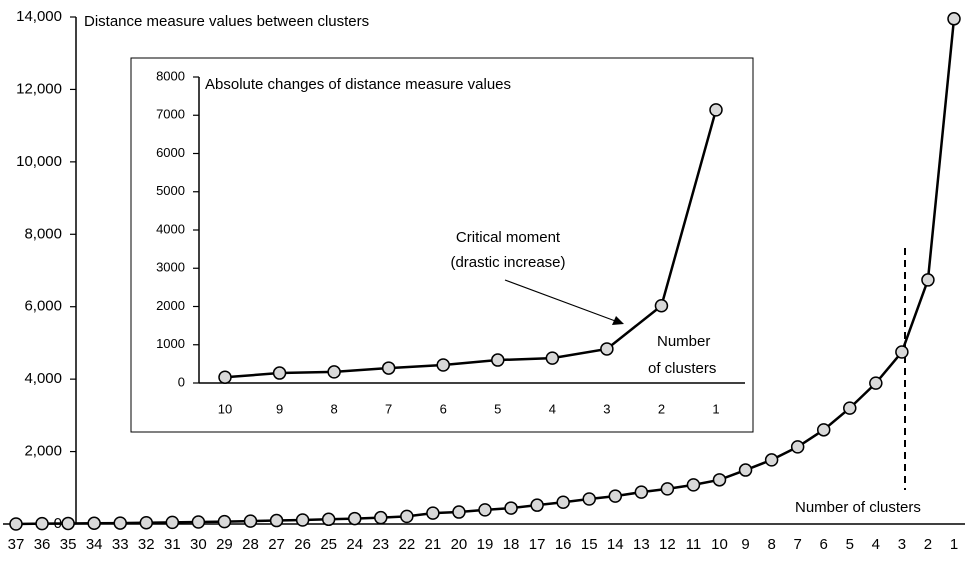 The height and width of the screenshot is (563, 968). What do you see at coordinates (39, 161) in the screenshot?
I see `y-tick-label: 10,000` at bounding box center [39, 161].